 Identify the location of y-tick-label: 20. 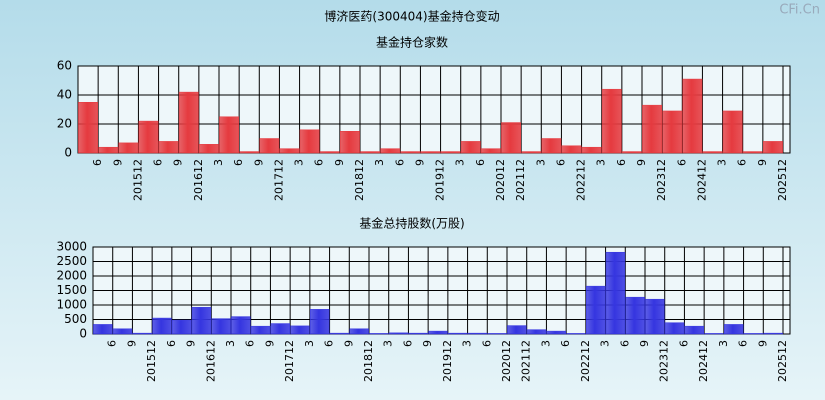
(64, 124).